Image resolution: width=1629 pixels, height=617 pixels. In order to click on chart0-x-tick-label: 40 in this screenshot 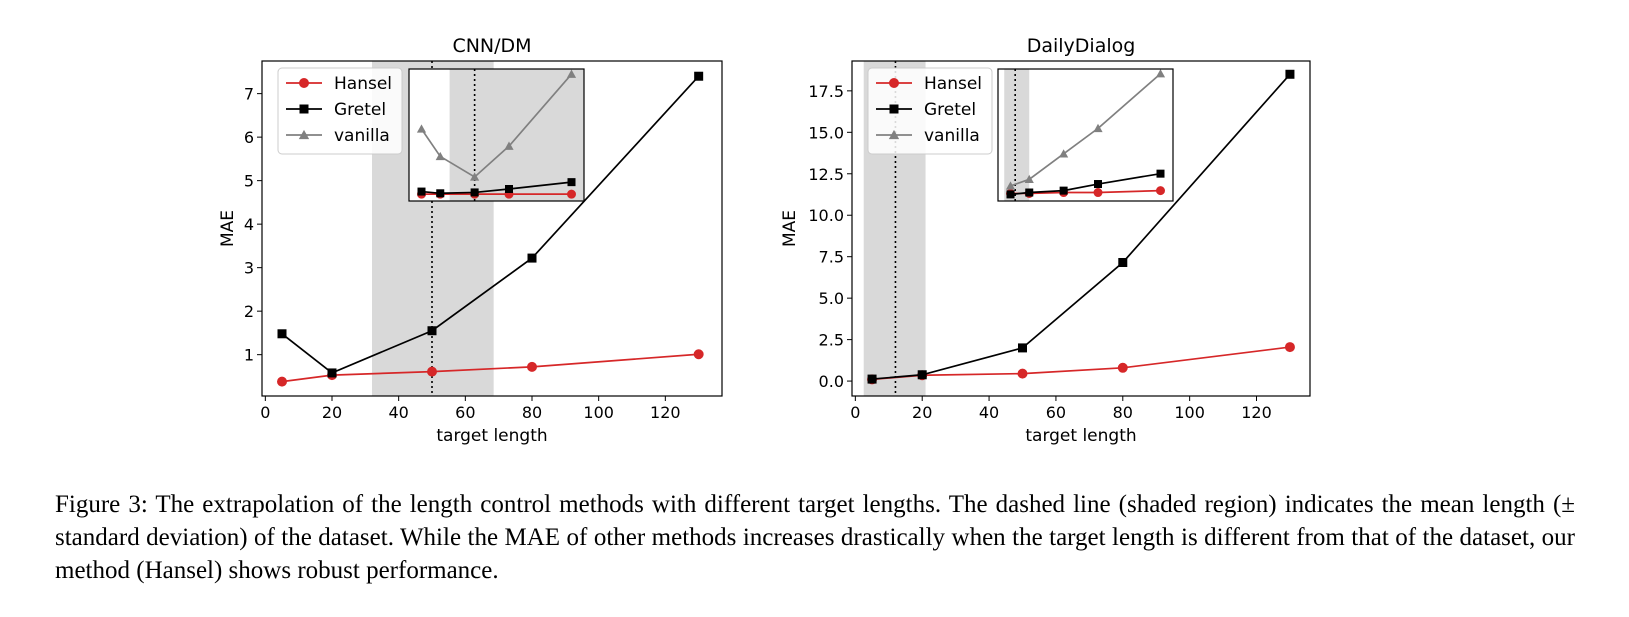, I will do `click(398, 412)`.